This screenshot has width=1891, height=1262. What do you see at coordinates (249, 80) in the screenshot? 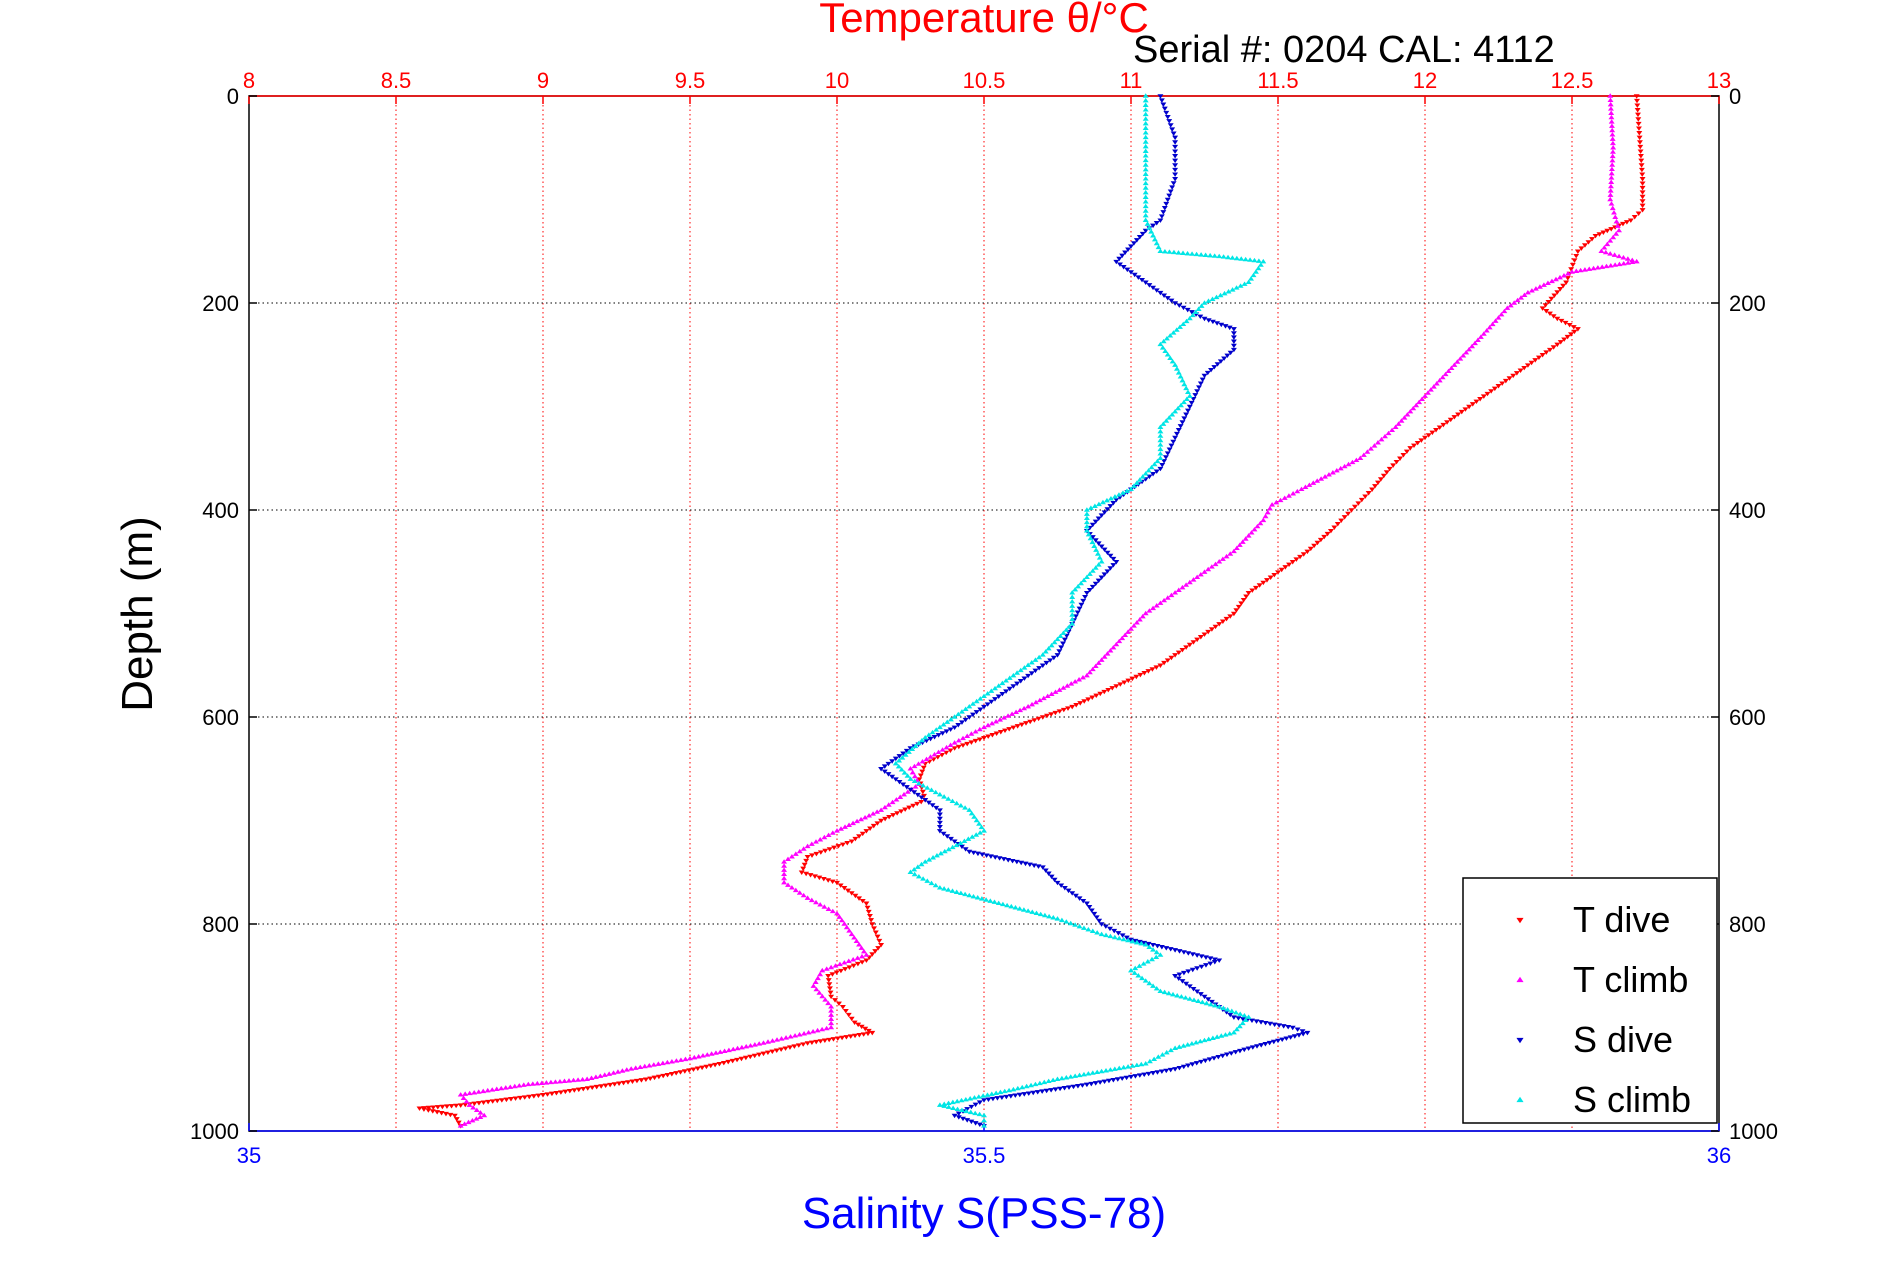
I see `top-axis-tick-label: 8` at bounding box center [249, 80].